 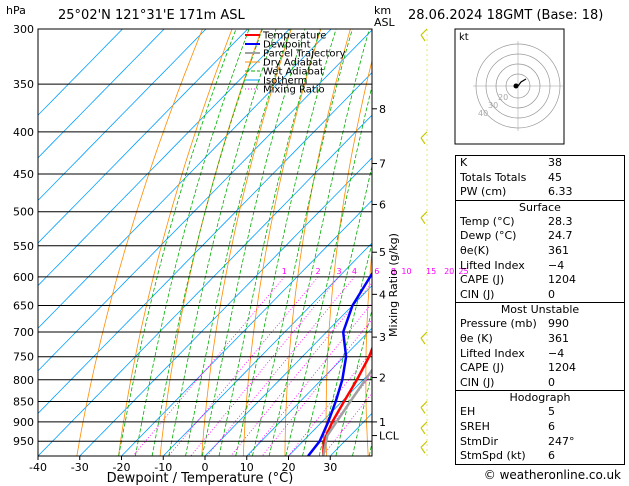 I want to click on surface-thetae-row: θe(K) 361, so click(x=514, y=250).